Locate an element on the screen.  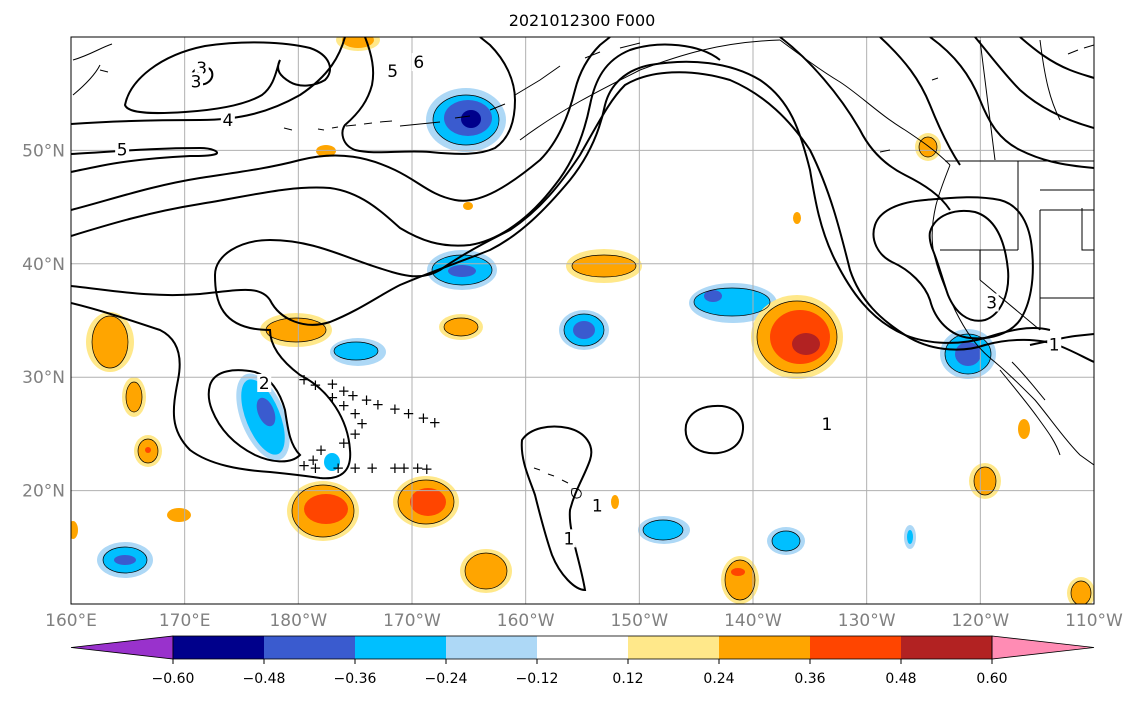
lon-tick-label: 140°W is located at coordinates (753, 621).